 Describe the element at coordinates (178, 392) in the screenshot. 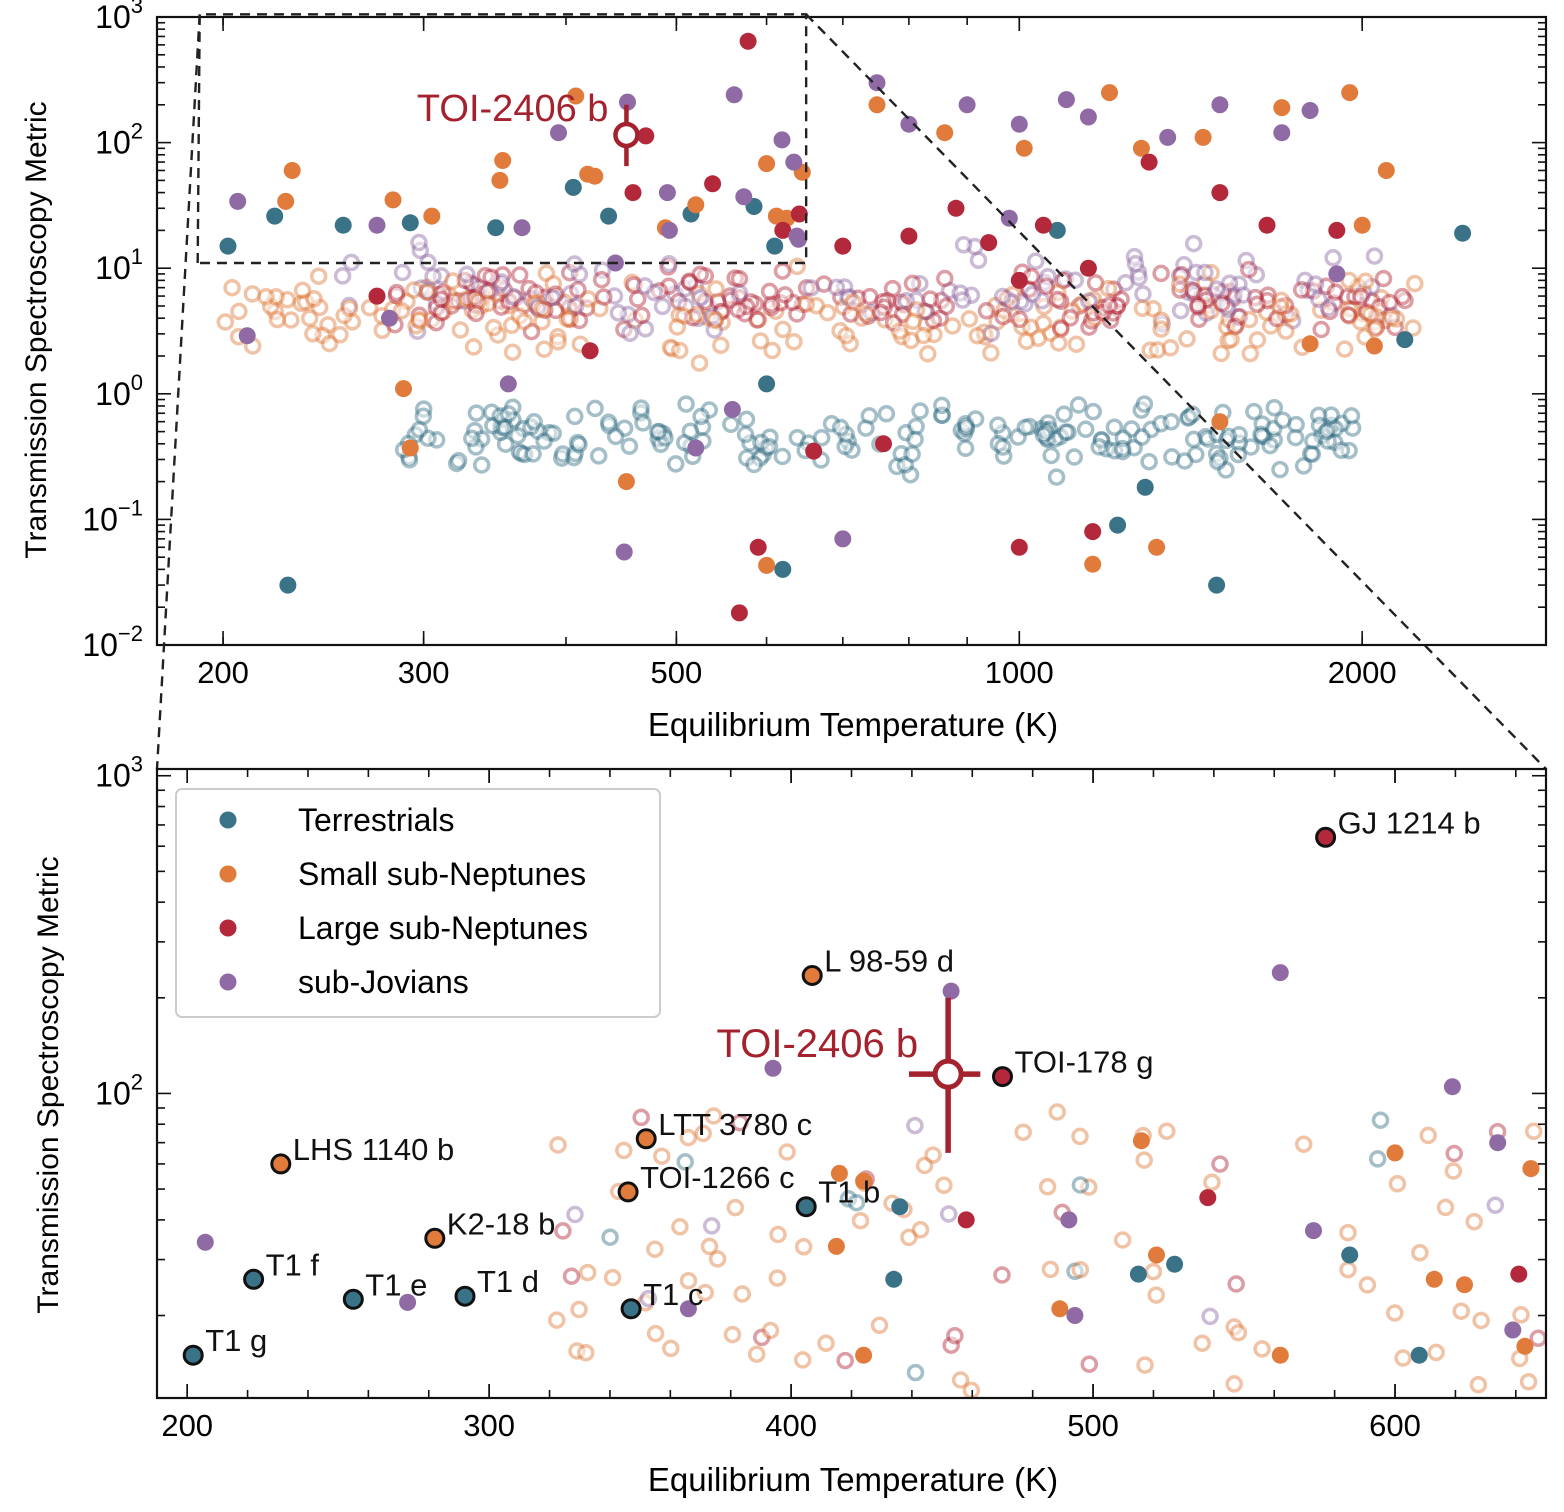

I see `connector-left` at that location.